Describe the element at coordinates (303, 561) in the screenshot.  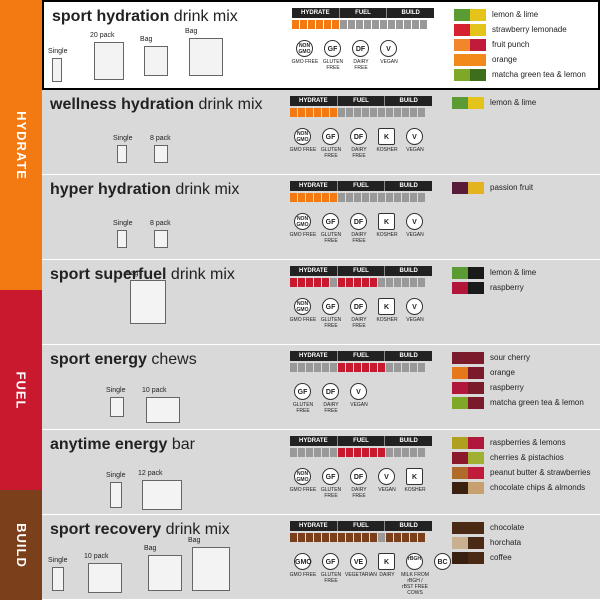
I see `badge-gmo-icon: GMO` at that location.